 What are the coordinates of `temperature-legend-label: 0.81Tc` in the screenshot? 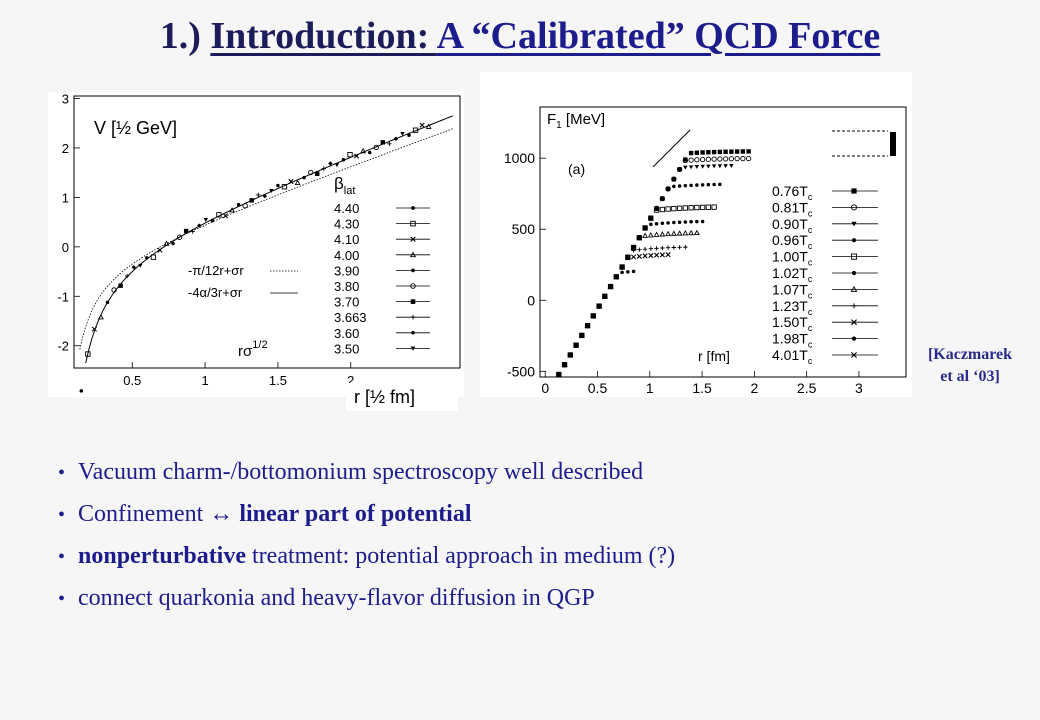 It's located at (792, 208).